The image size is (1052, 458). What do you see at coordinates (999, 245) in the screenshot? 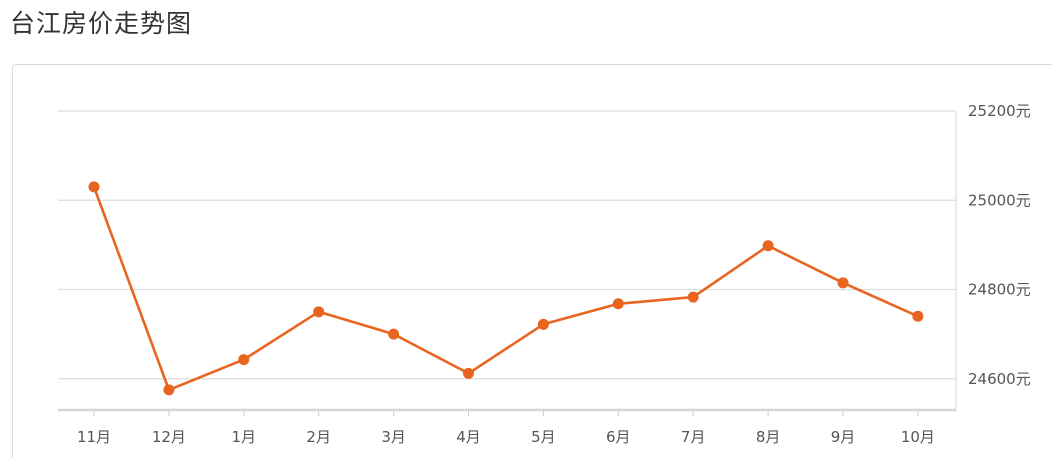
I see `y-axis-labels: 24600元 24800元 25000元 25200元` at bounding box center [999, 245].